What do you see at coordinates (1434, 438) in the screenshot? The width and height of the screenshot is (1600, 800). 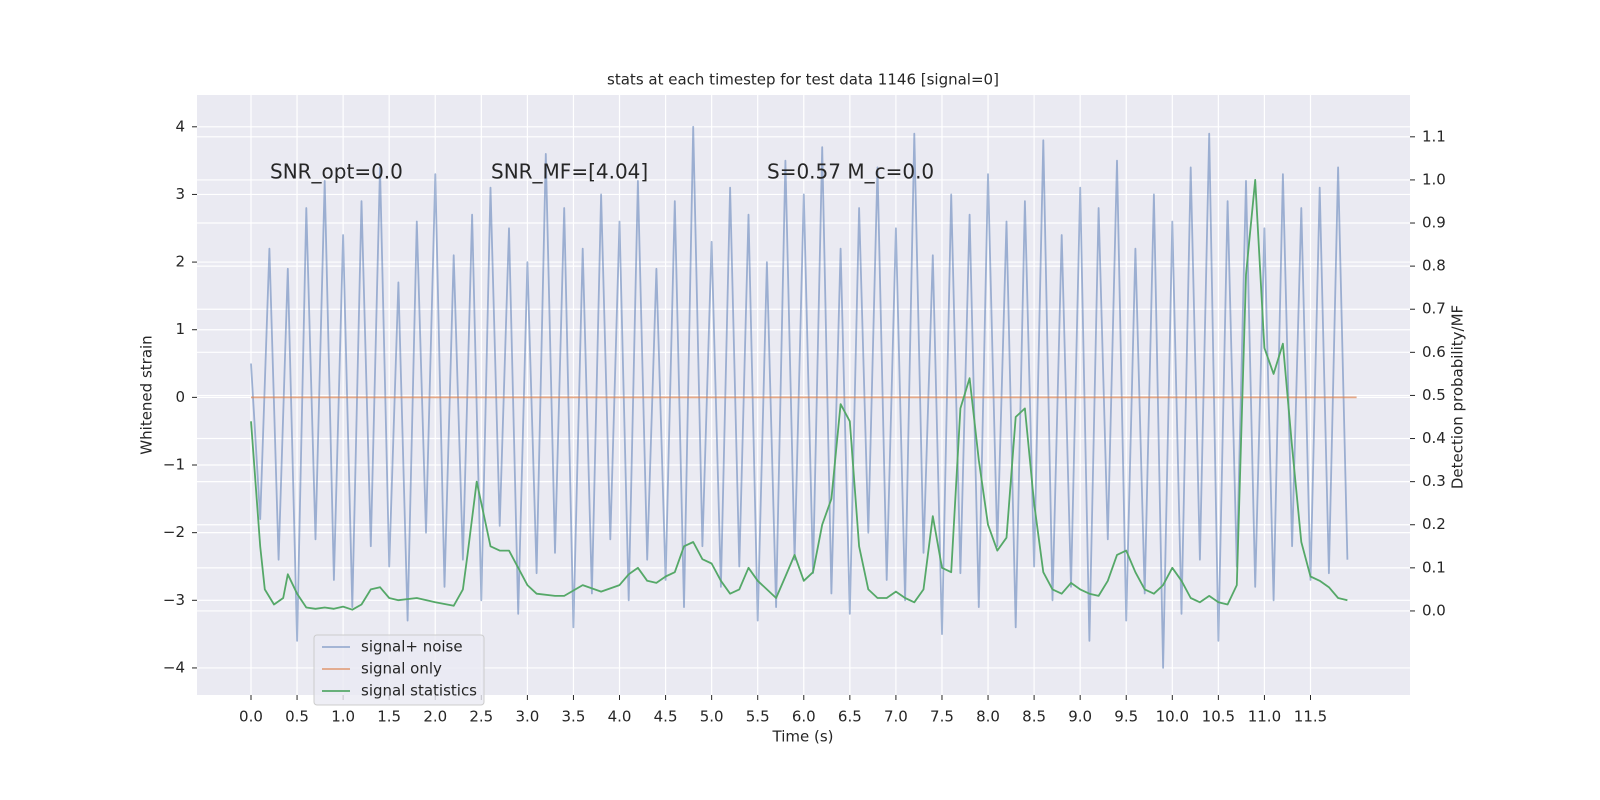 I see `y2-tick-label: 0.4` at bounding box center [1434, 438].